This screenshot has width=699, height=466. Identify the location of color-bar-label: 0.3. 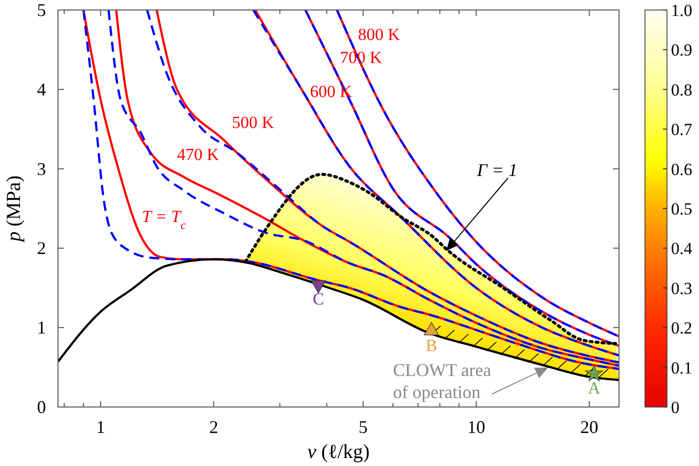
(681, 288).